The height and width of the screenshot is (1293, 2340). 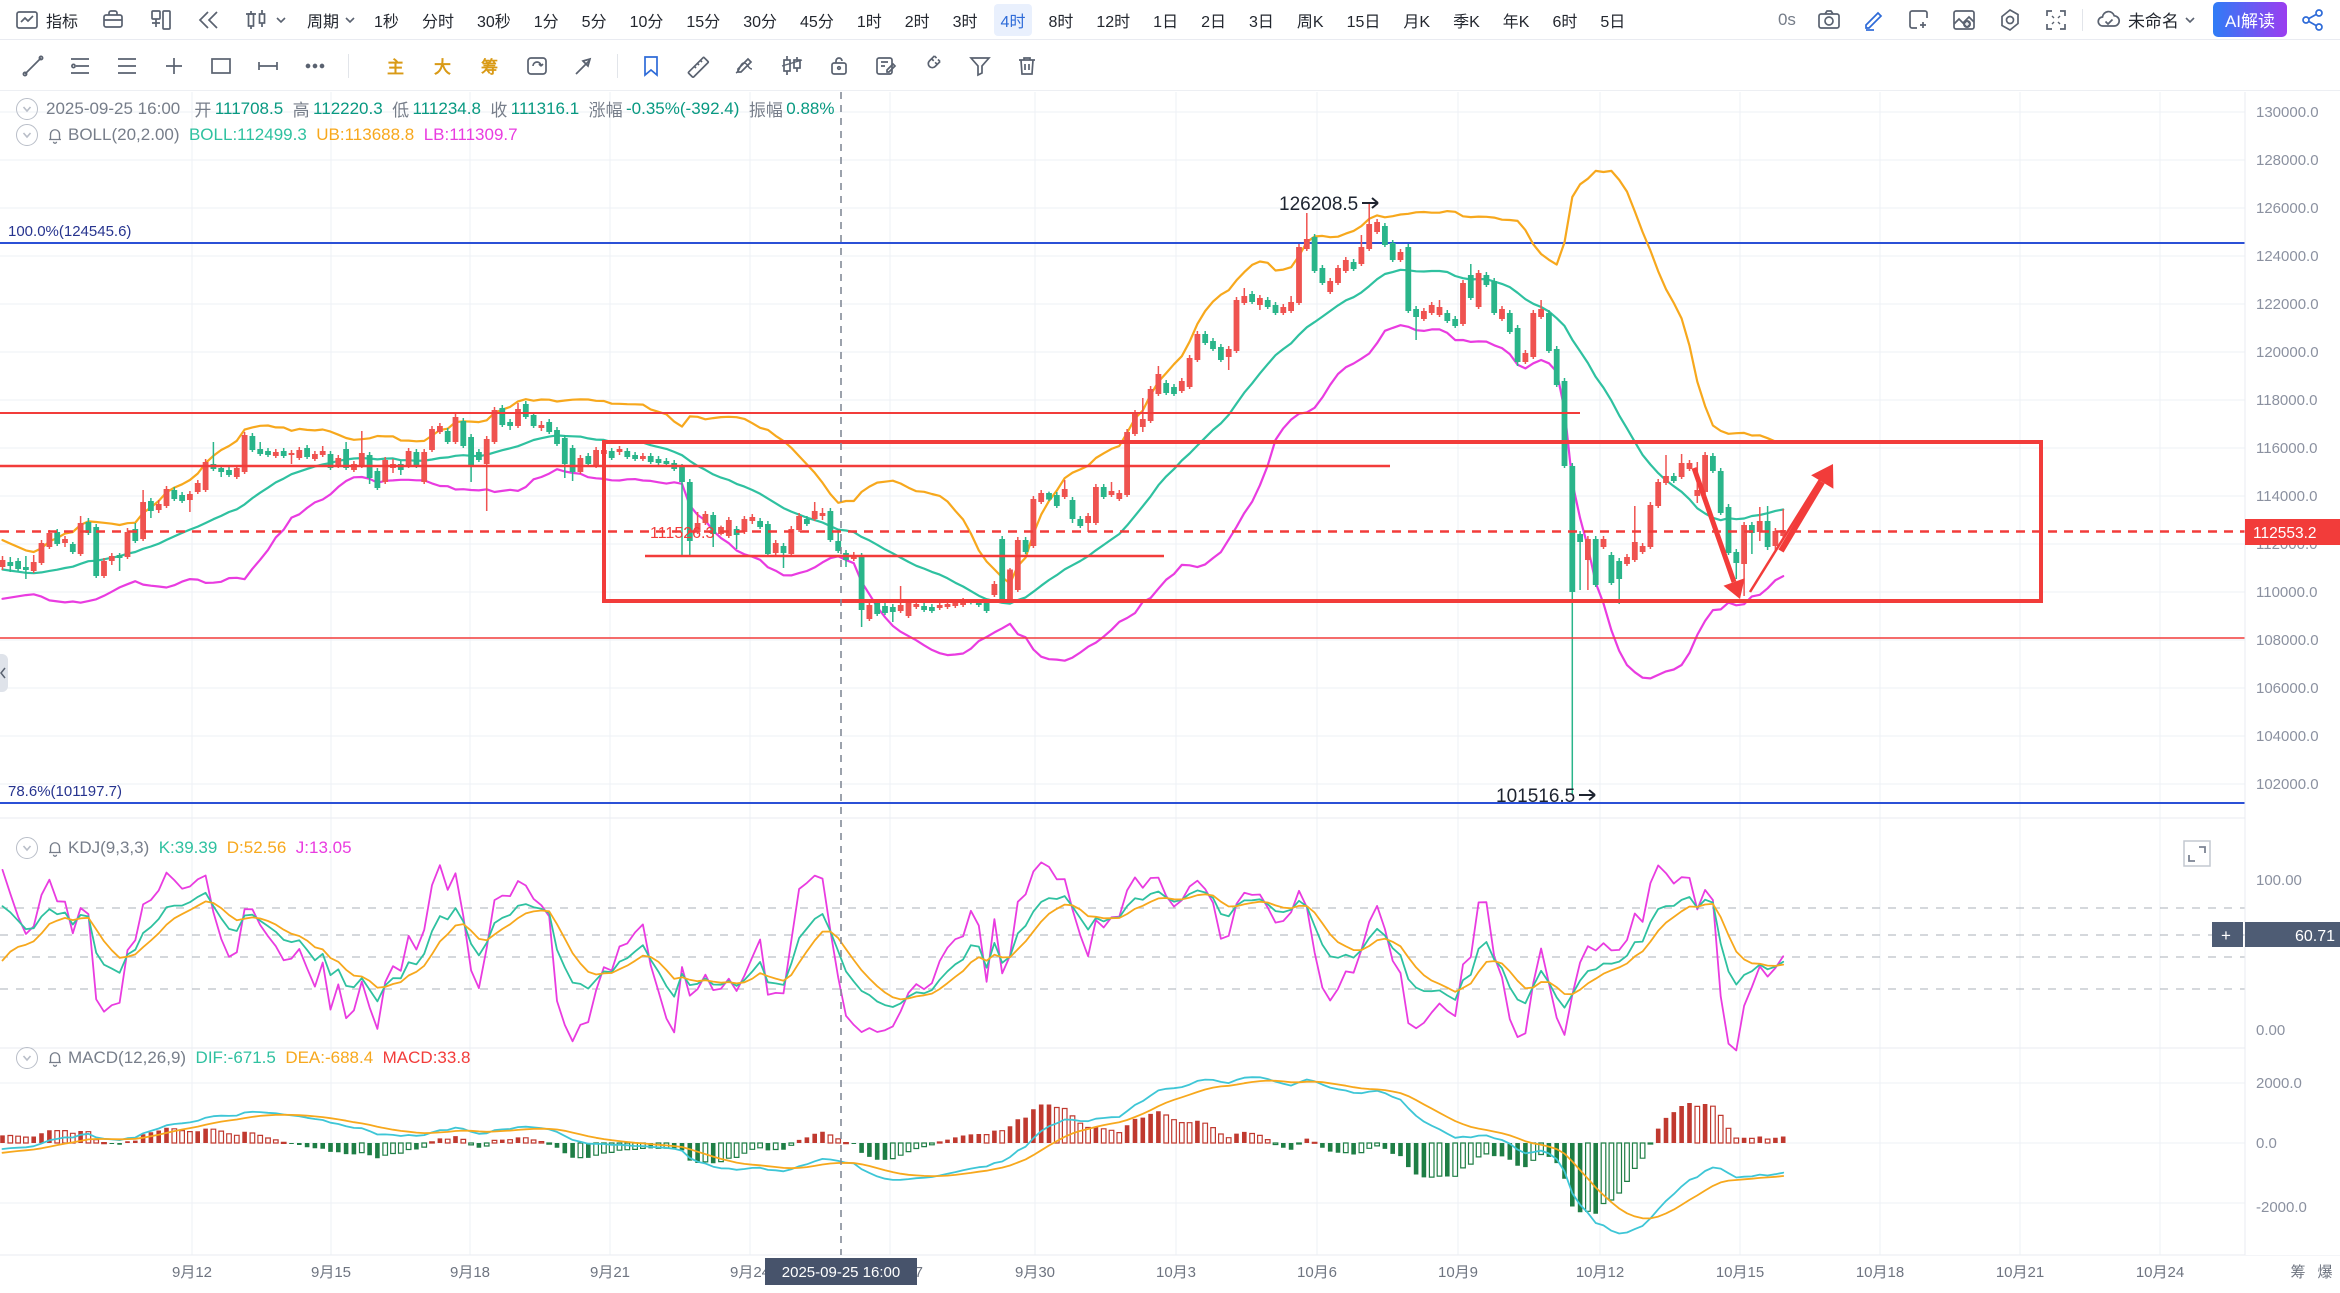 I want to click on svg-text: 10月9, so click(x=1458, y=1272).